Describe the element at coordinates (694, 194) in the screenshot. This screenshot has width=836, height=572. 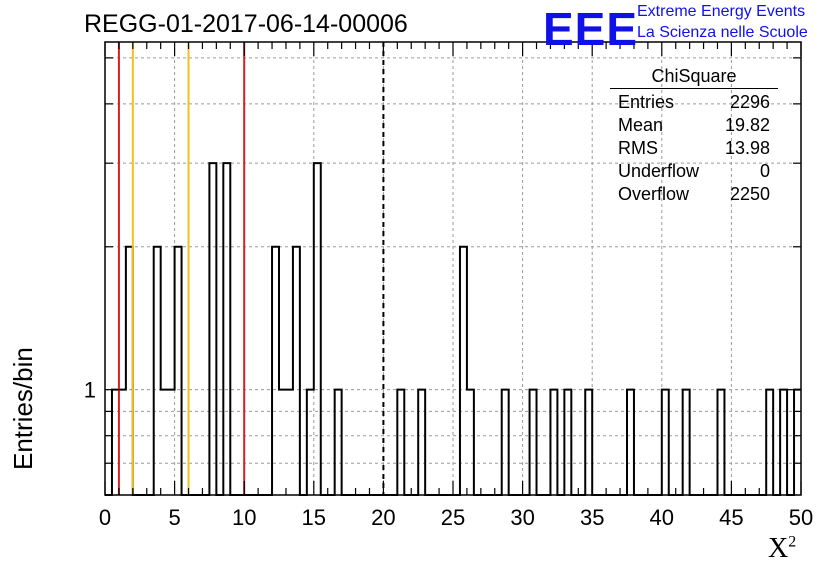
I see `stats-row-overflow: Overflow 2250` at that location.